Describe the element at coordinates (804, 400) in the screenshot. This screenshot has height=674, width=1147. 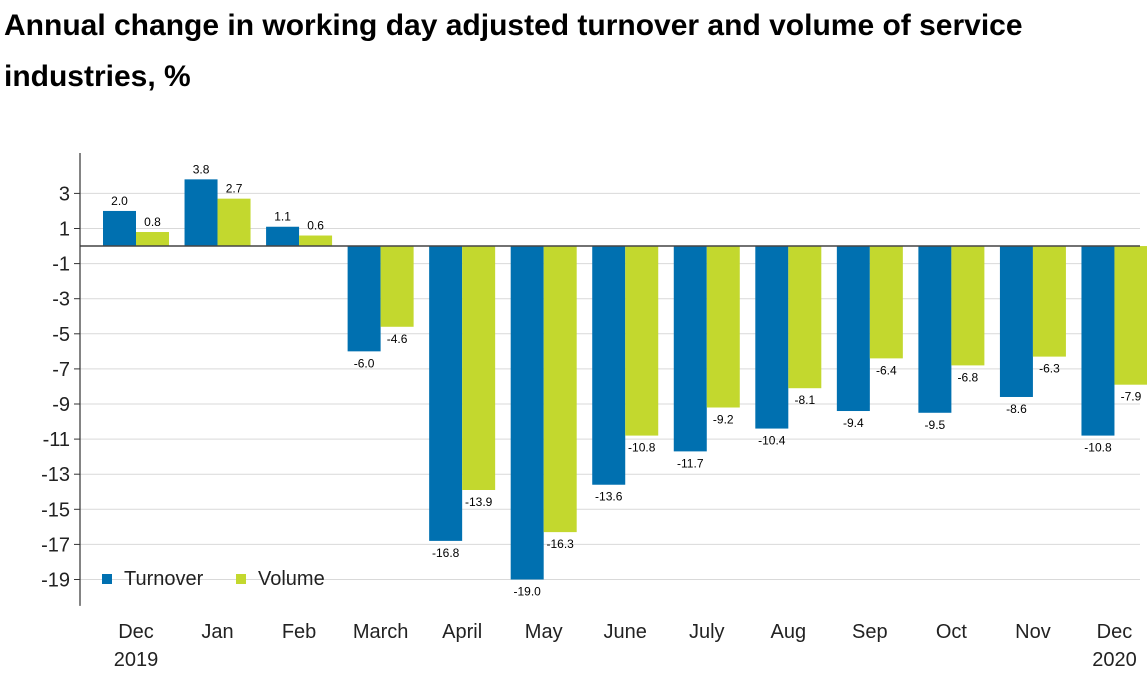
I see `data-label: -8.1` at that location.